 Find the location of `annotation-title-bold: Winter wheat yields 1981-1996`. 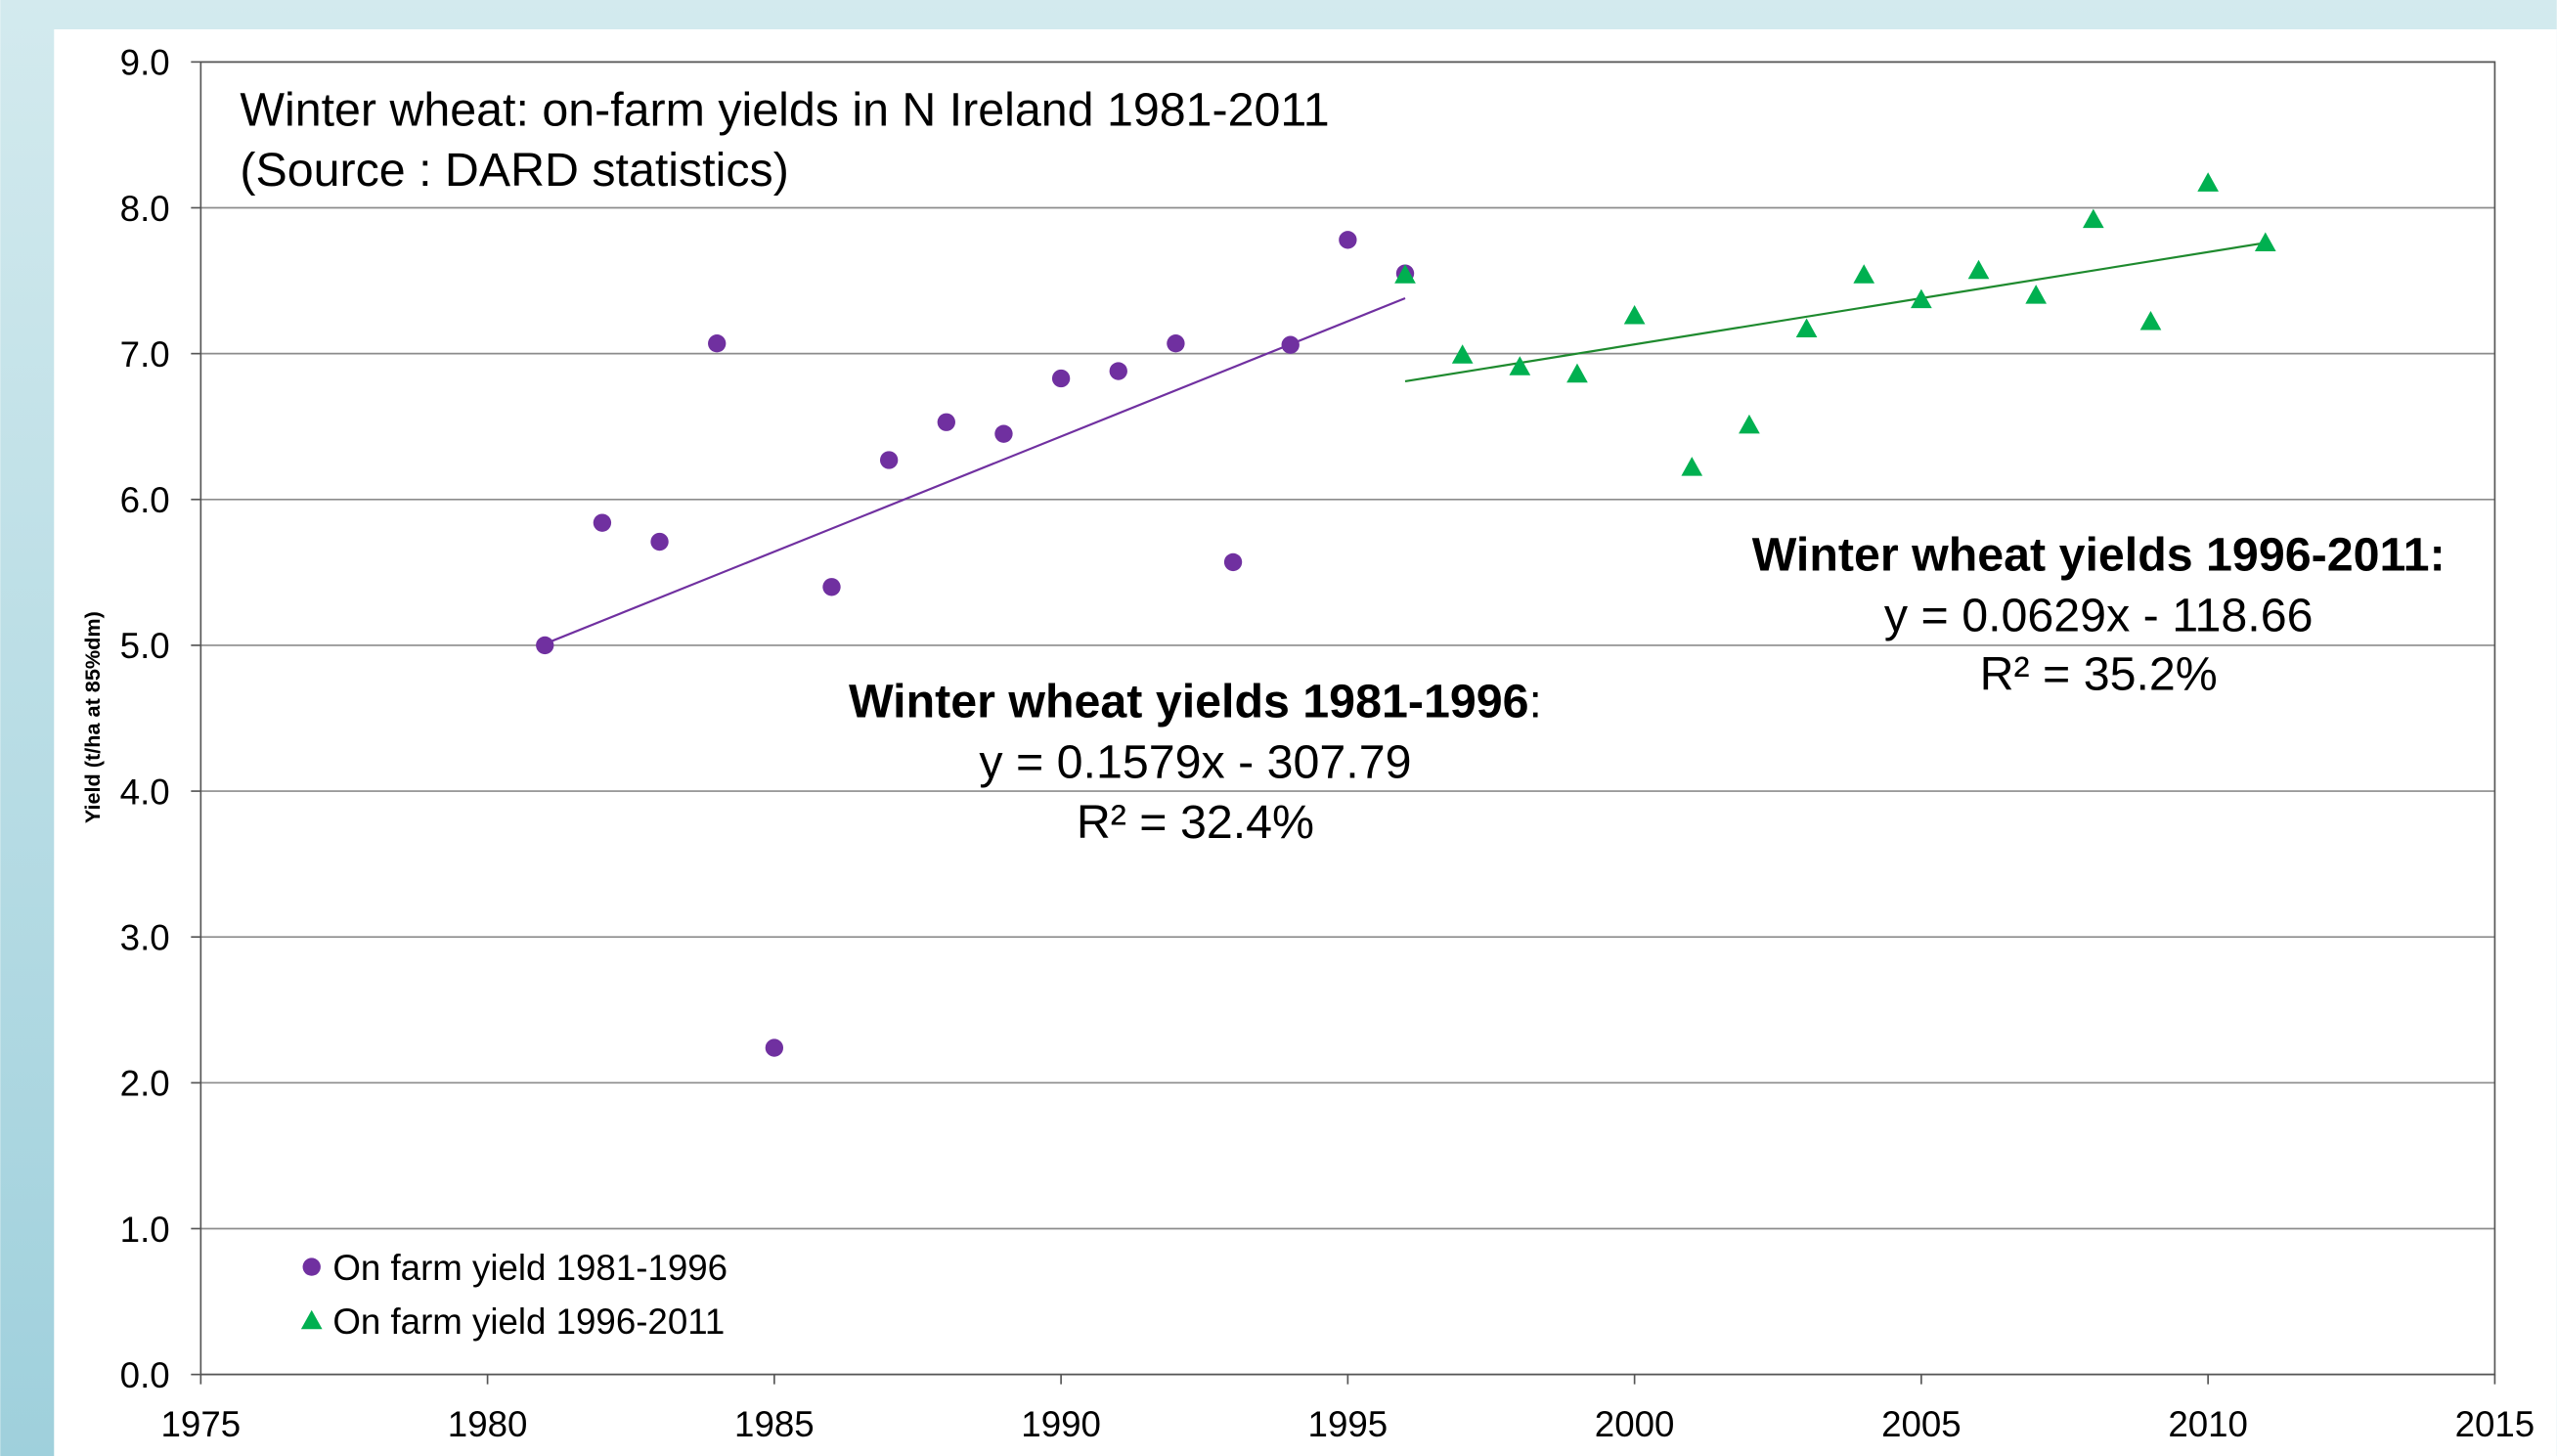

annotation-title-bold: Winter wheat yields 1981-1996 is located at coordinates (1189, 702).